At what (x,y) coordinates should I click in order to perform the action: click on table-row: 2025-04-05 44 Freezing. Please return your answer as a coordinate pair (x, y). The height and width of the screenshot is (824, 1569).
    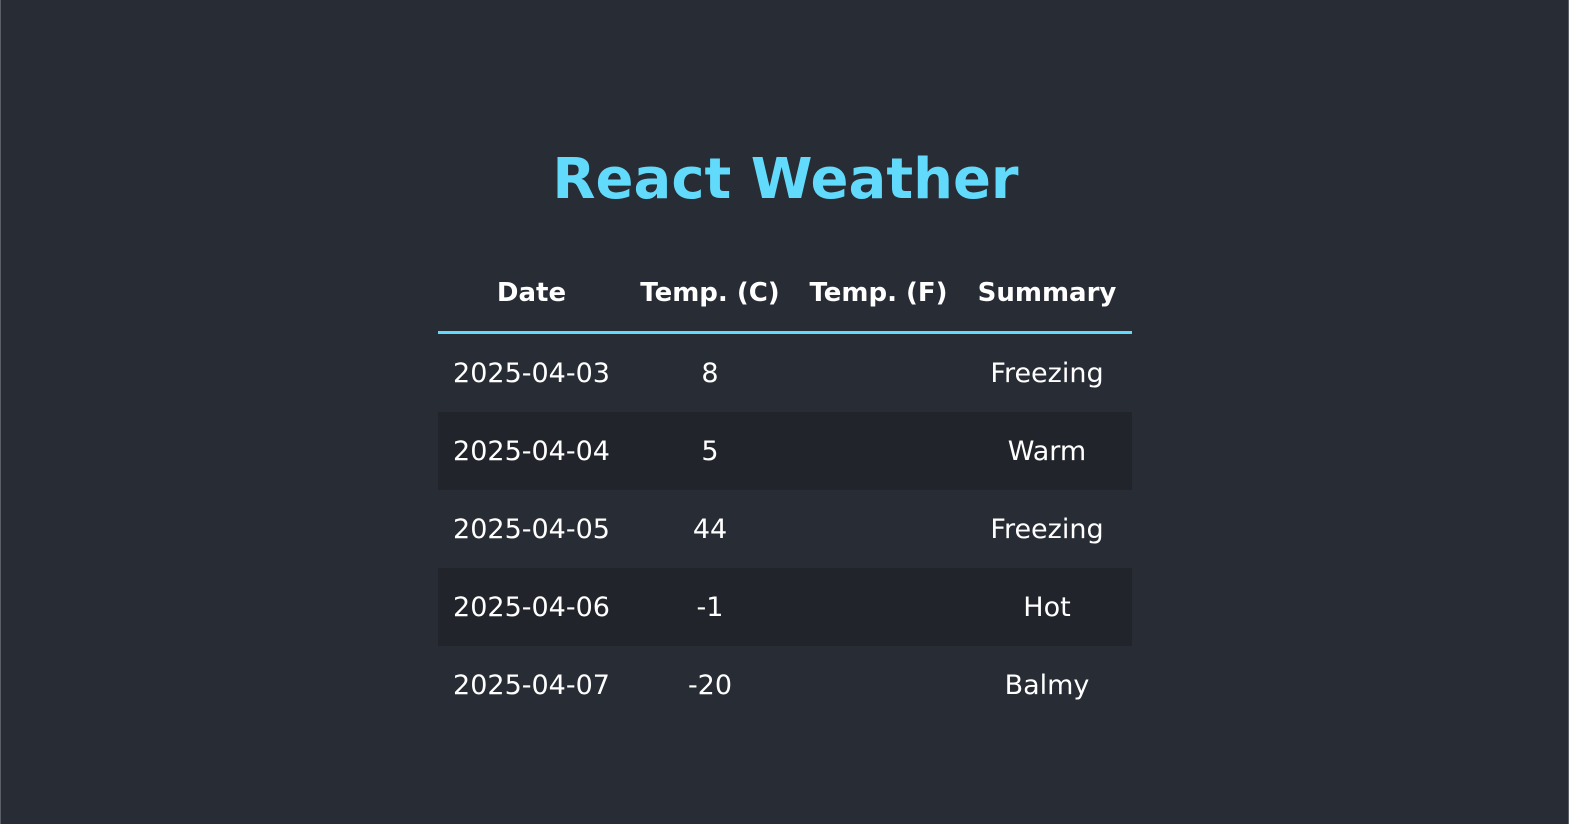
    Looking at the image, I should click on (785, 529).